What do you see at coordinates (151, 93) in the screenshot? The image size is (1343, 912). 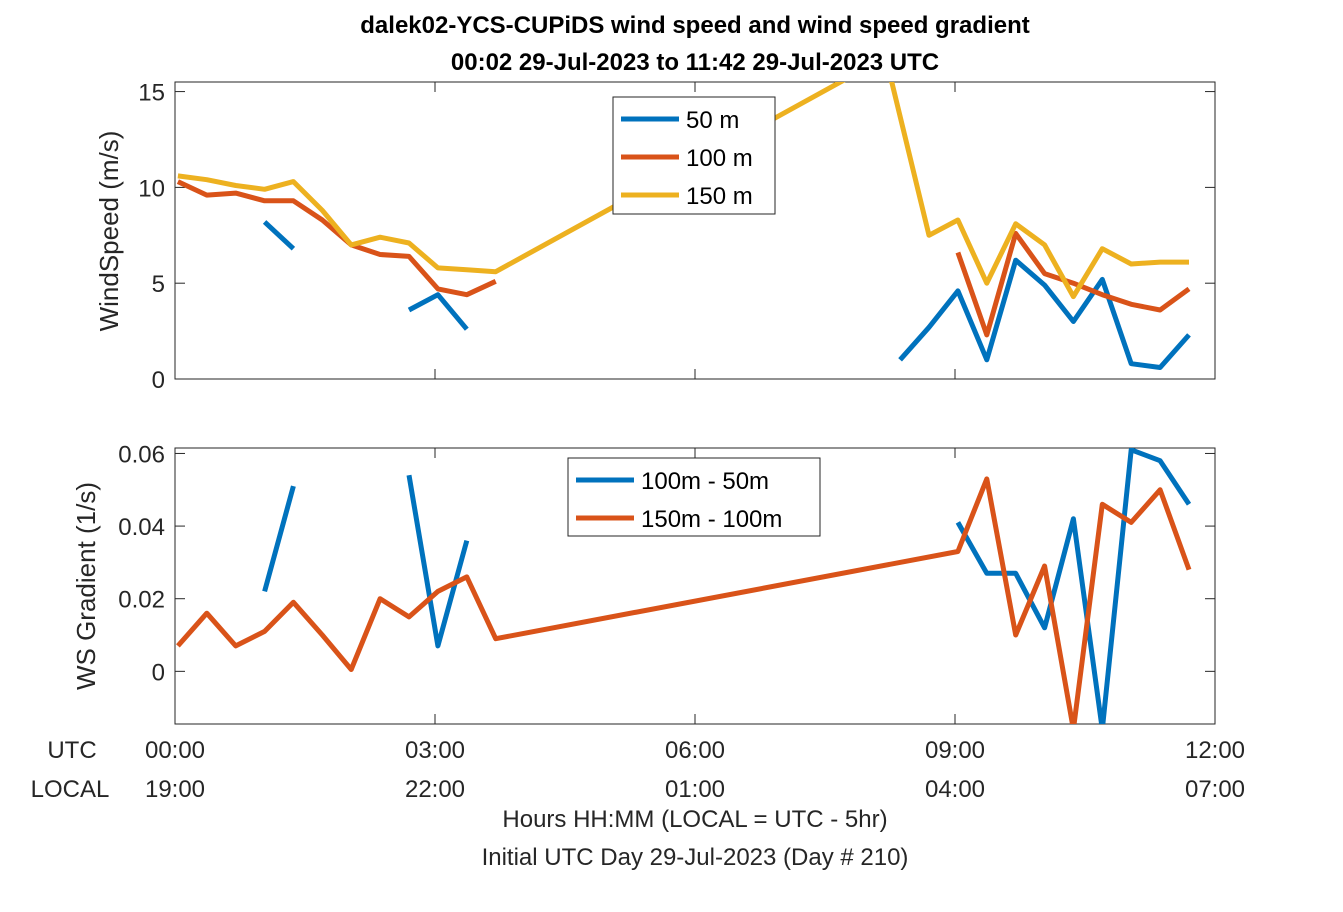 I see `wind-speed-y-tick-label: 15` at bounding box center [151, 93].